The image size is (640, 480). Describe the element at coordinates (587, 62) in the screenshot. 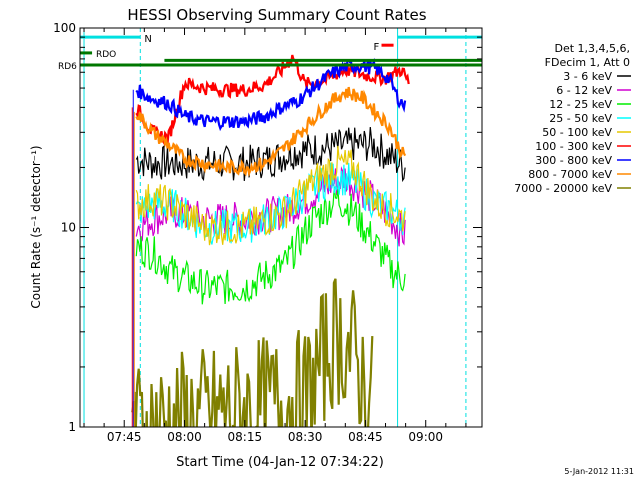

I see `legend-header-2: FDecim 1, Att 0` at that location.